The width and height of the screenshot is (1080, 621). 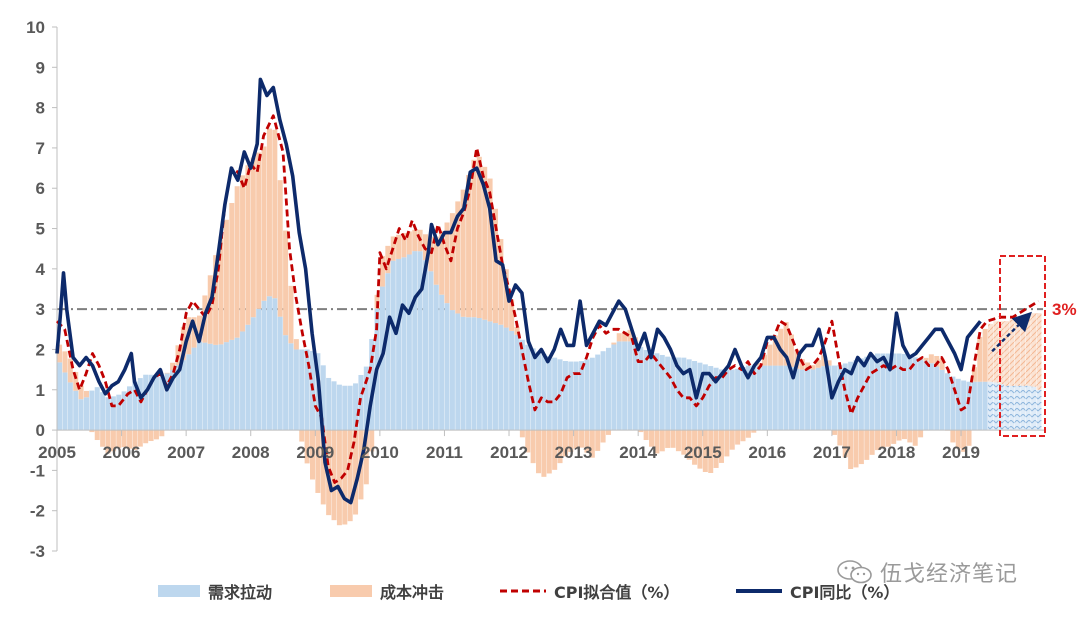 I want to click on x-tick-label: 2016, so click(x=767, y=452).